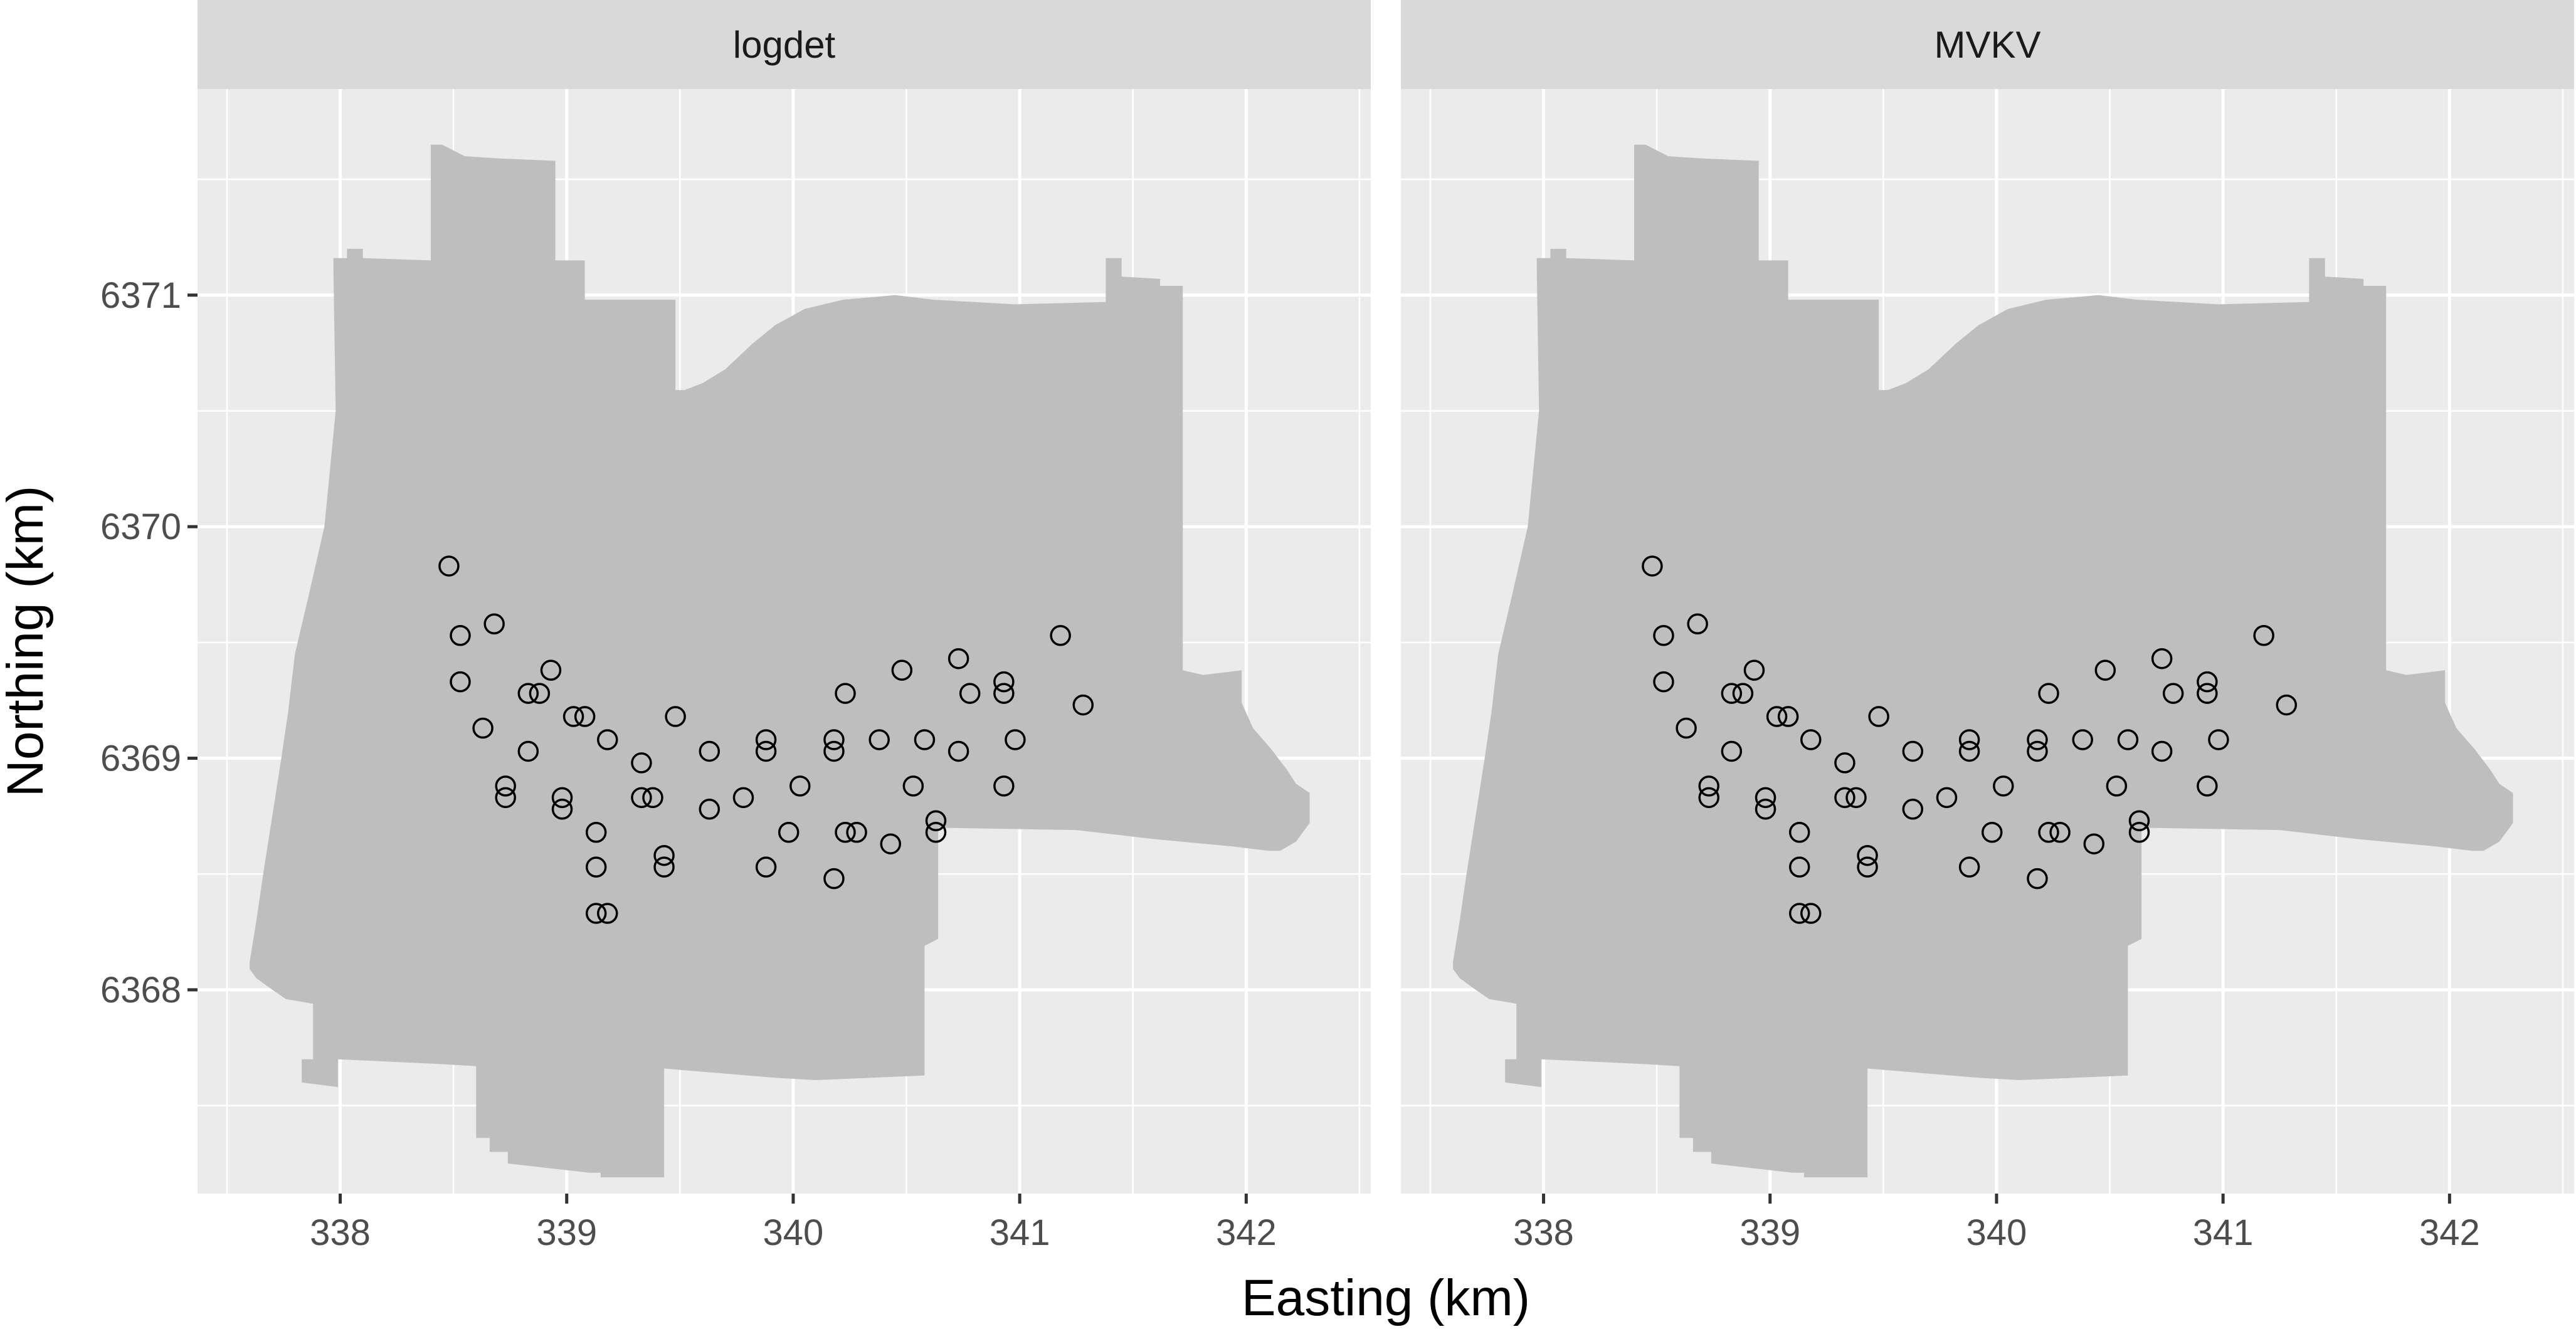 The width and height of the screenshot is (2576, 1334). What do you see at coordinates (140, 295) in the screenshot?
I see `y-tick-label: 6371` at bounding box center [140, 295].